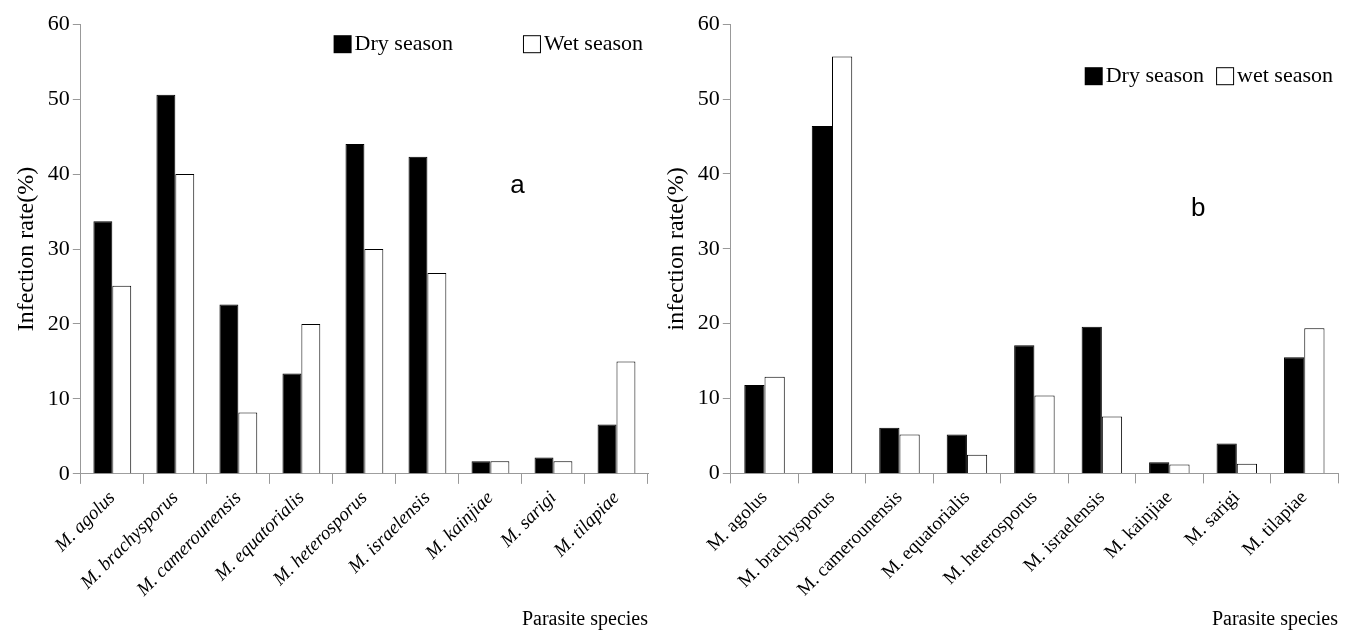 The image size is (1356, 644). What do you see at coordinates (674, 249) in the screenshot?
I see `y-axis-title: infection rate(%)` at bounding box center [674, 249].